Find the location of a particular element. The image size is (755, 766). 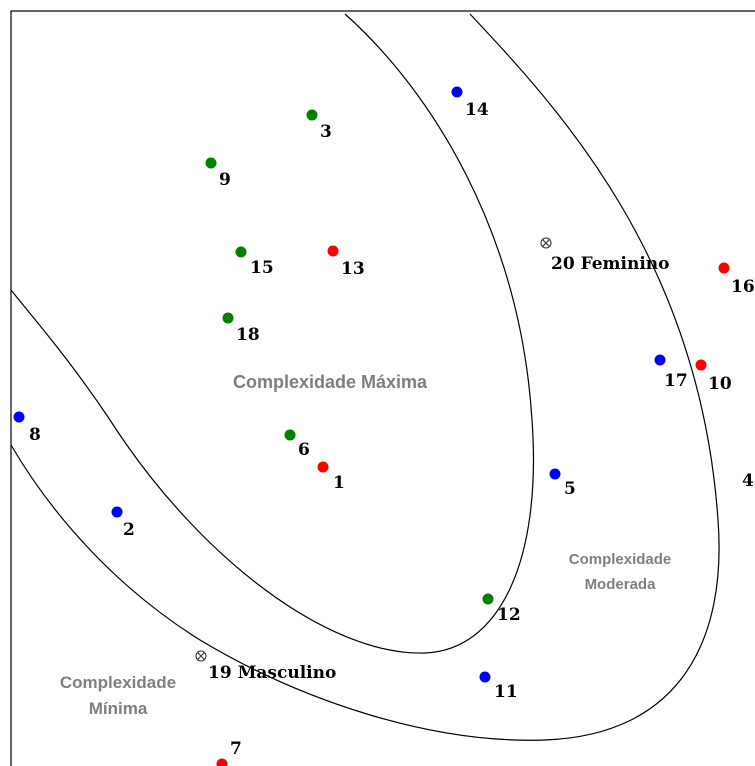

data-label-8: 8 is located at coordinates (35, 435).